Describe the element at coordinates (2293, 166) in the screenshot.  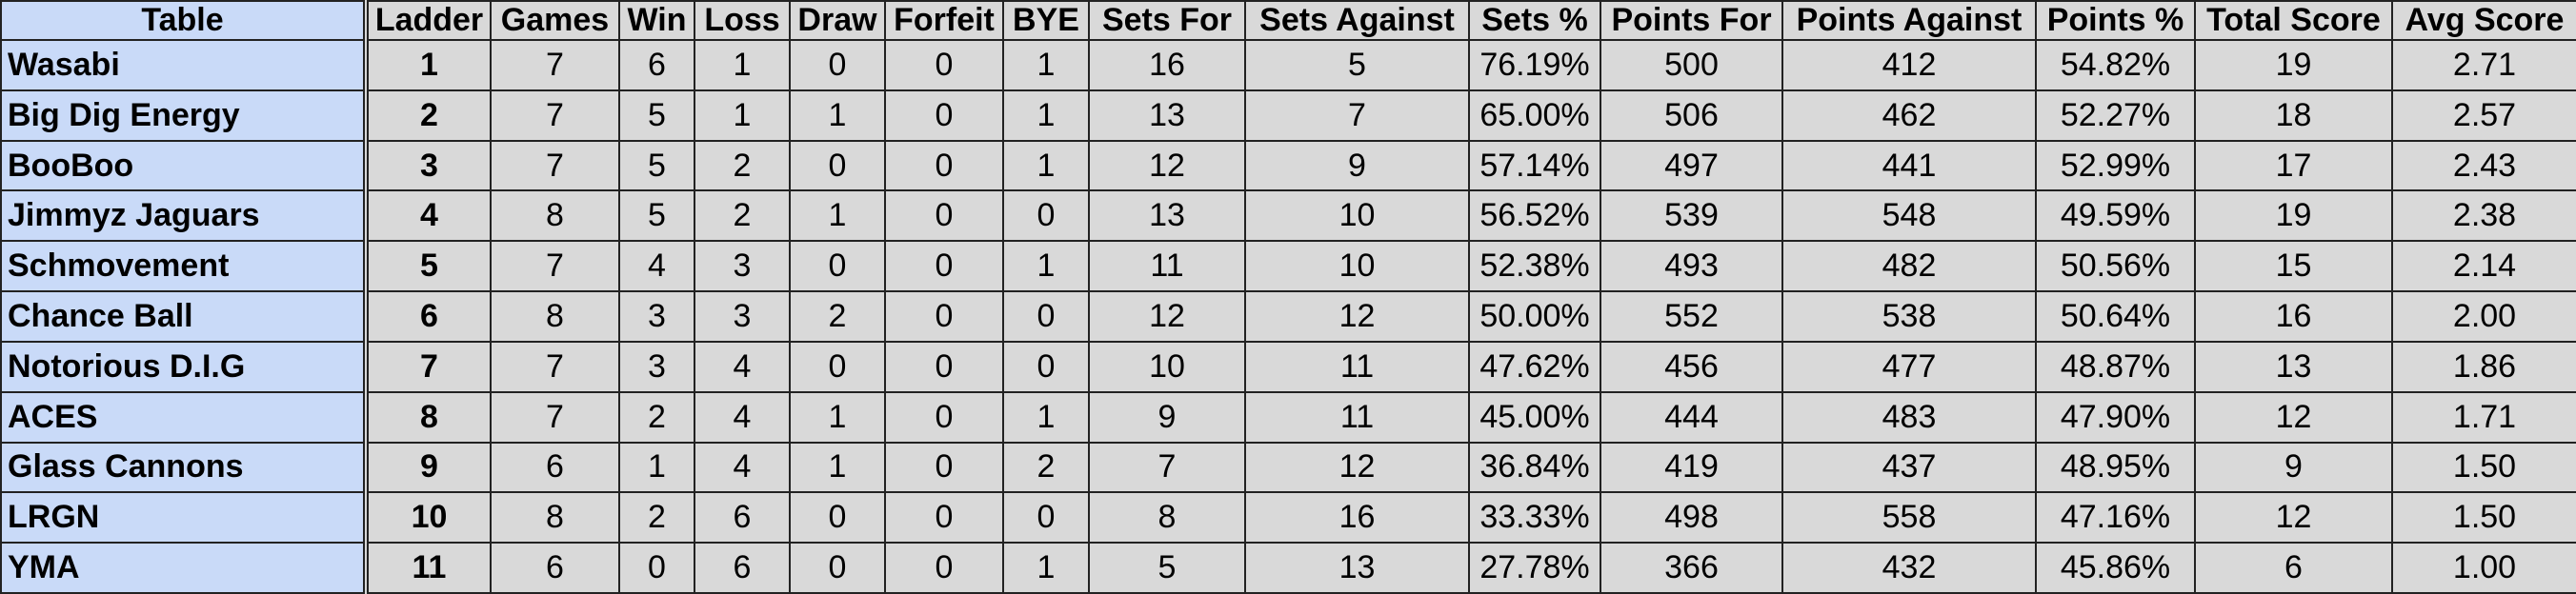
I see `cell: 17` at that location.